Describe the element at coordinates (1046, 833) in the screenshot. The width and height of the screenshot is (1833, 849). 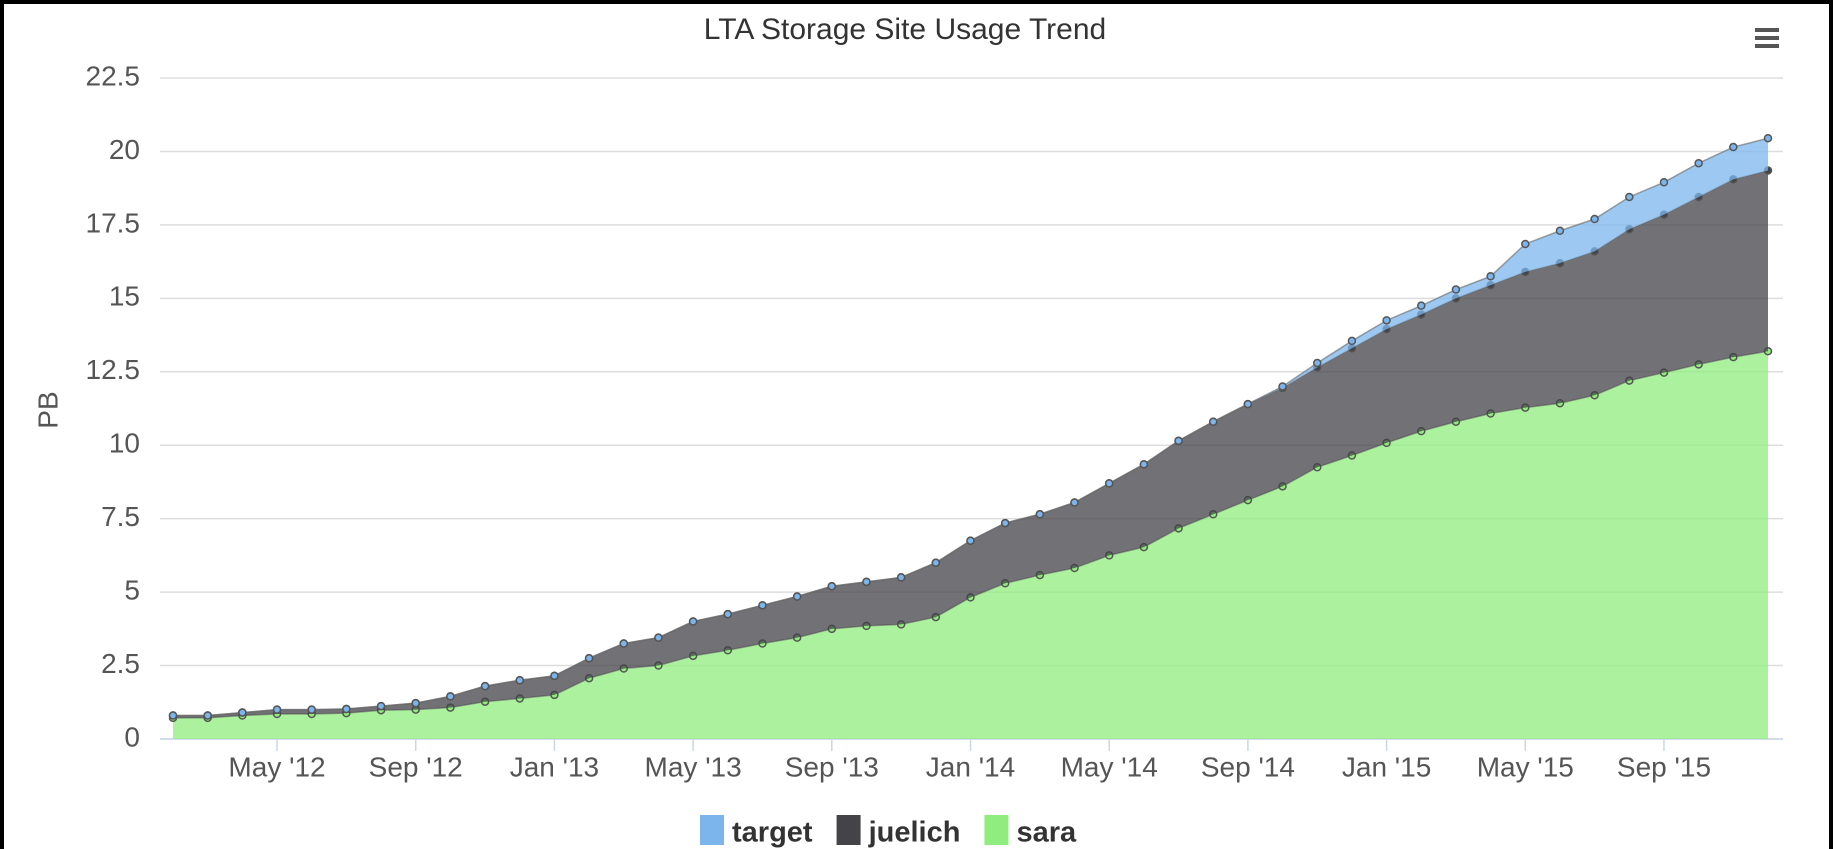
I see `legend-label: sara` at that location.